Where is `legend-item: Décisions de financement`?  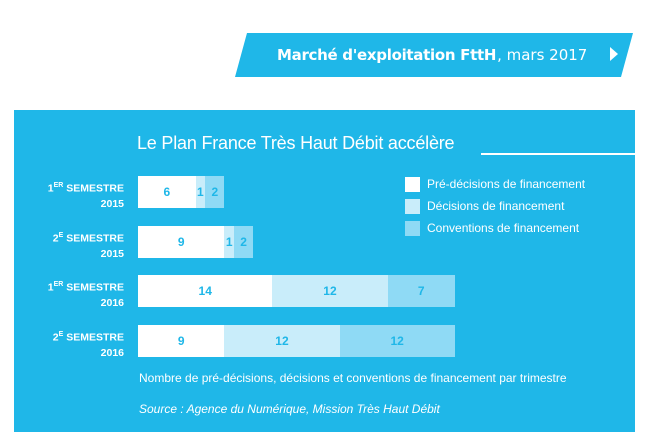 legend-item: Décisions de financement is located at coordinates (484, 206).